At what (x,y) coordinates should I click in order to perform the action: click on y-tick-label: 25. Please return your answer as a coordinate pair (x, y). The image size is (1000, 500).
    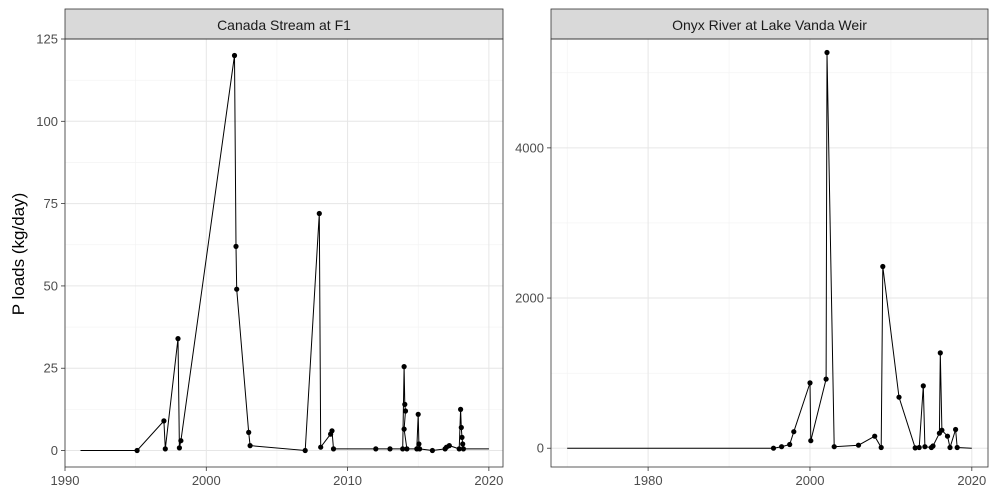
    Looking at the image, I should click on (51, 368).